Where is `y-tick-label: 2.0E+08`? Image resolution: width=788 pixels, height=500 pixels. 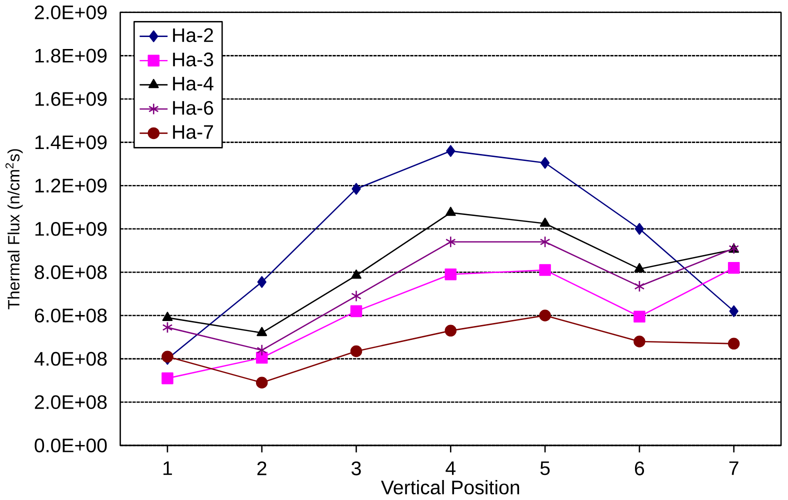 y-tick-label: 2.0E+08 is located at coordinates (70, 402).